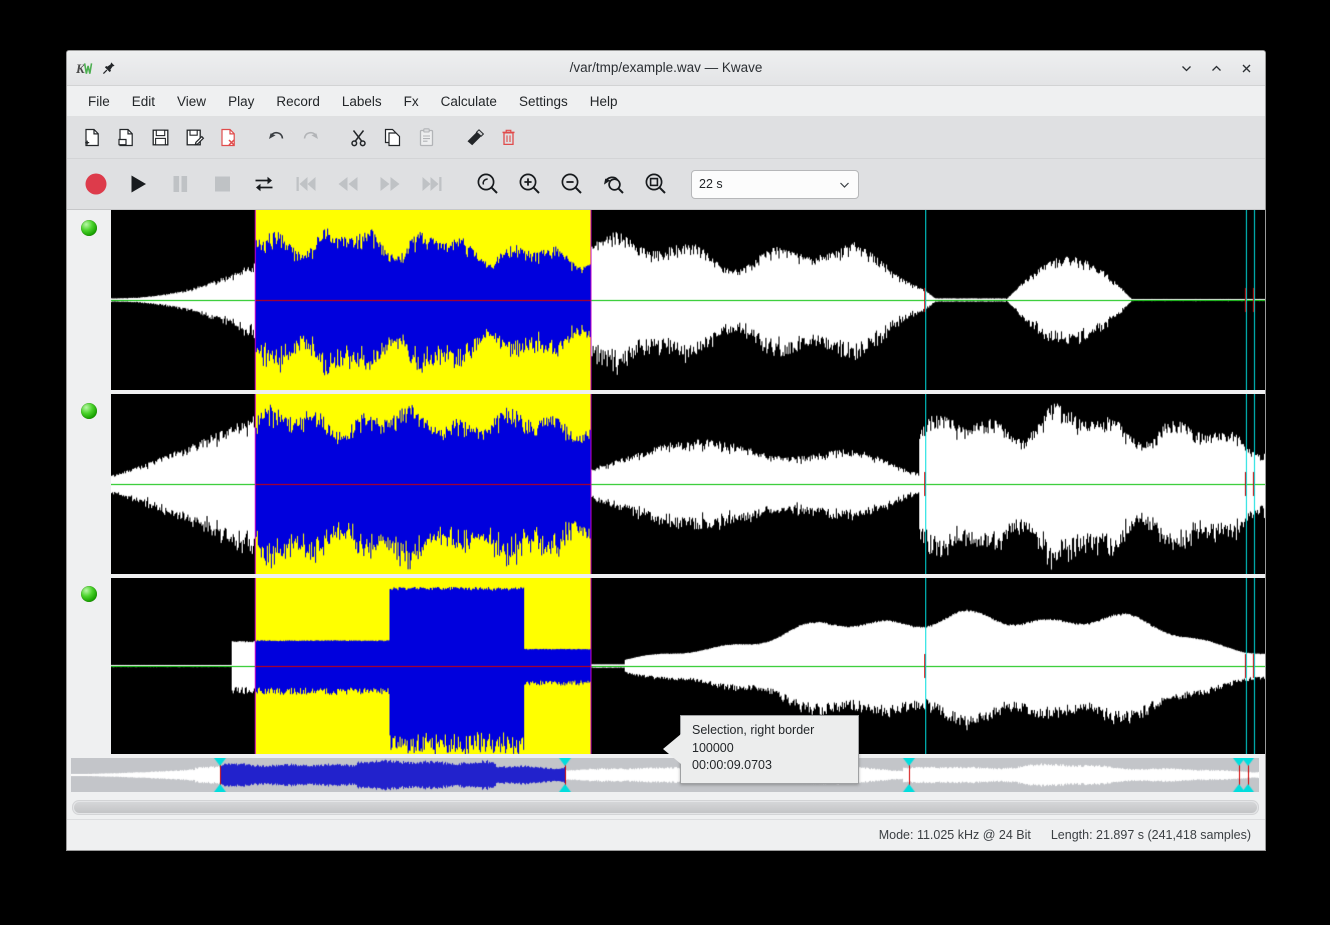 This screenshot has height=925, width=1330. Describe the element at coordinates (310, 135) in the screenshot. I see `redo-arrow-icon` at that location.